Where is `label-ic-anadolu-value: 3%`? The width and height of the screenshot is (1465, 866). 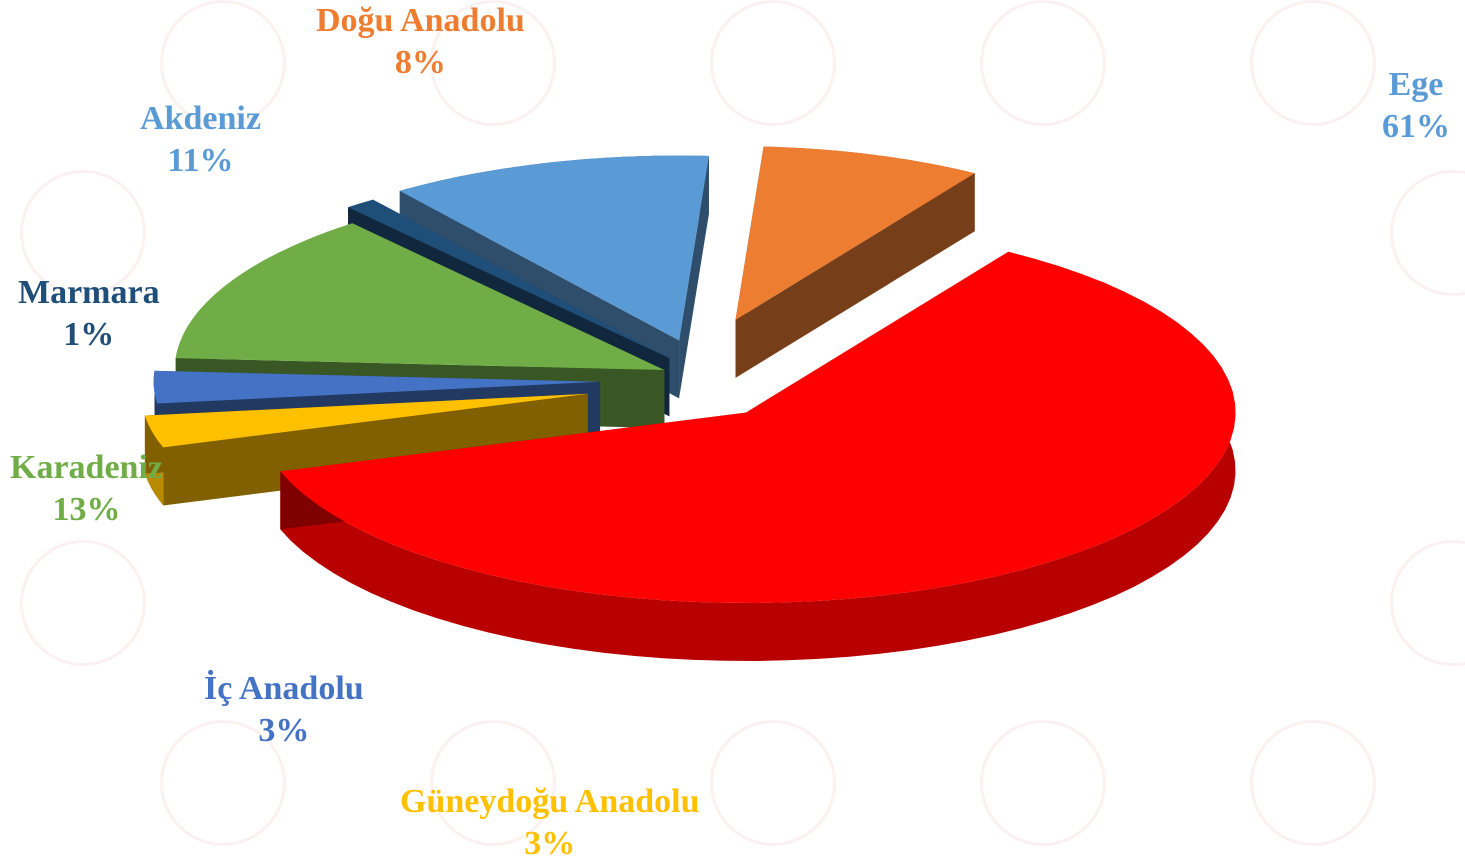 label-ic-anadolu-value: 3% is located at coordinates (284, 731).